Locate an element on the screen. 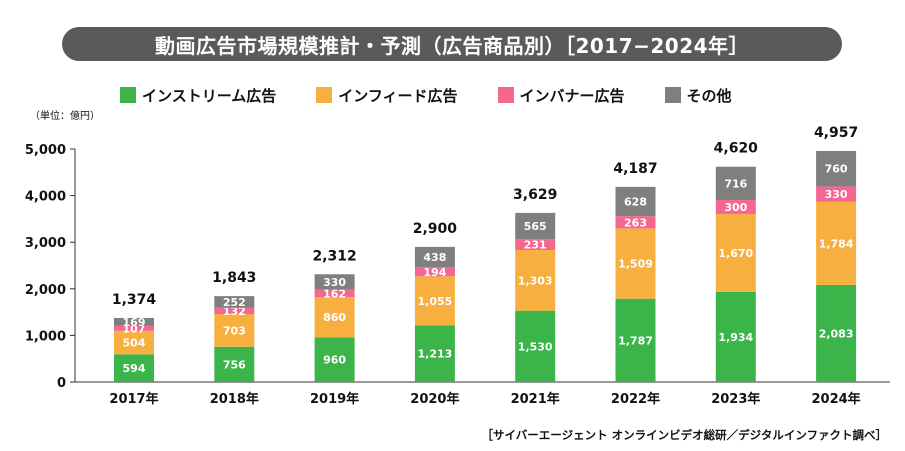  bar-total-label: 1,843 is located at coordinates (234, 278).